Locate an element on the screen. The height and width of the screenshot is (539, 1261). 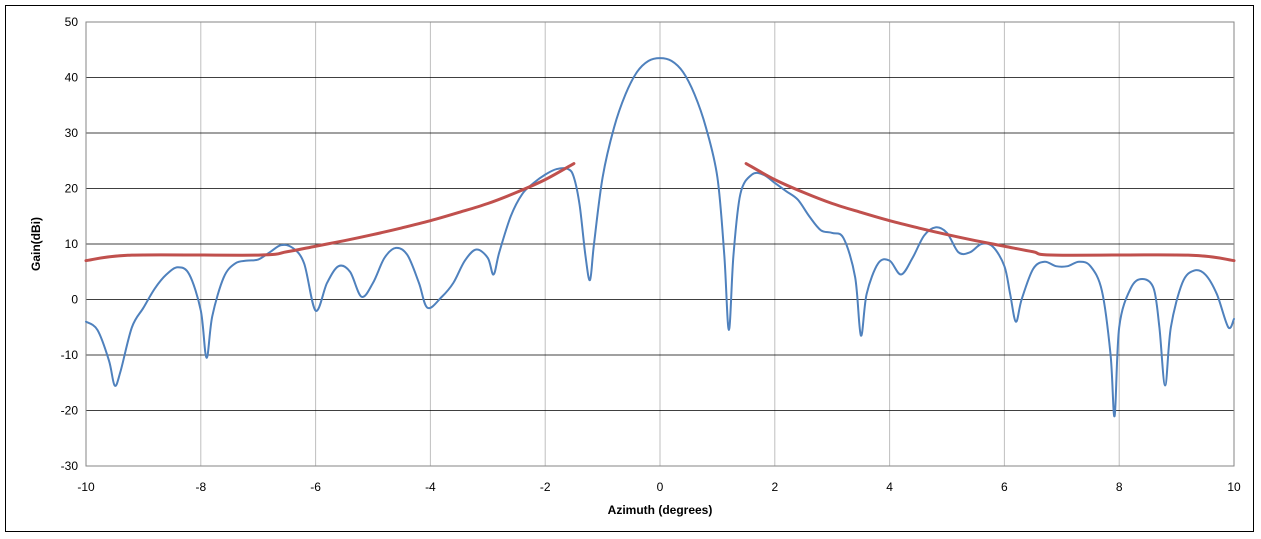
x-axis-ticks: -10 -8 -6 -4 -2 0 2 4 6 8 10 is located at coordinates (659, 487).